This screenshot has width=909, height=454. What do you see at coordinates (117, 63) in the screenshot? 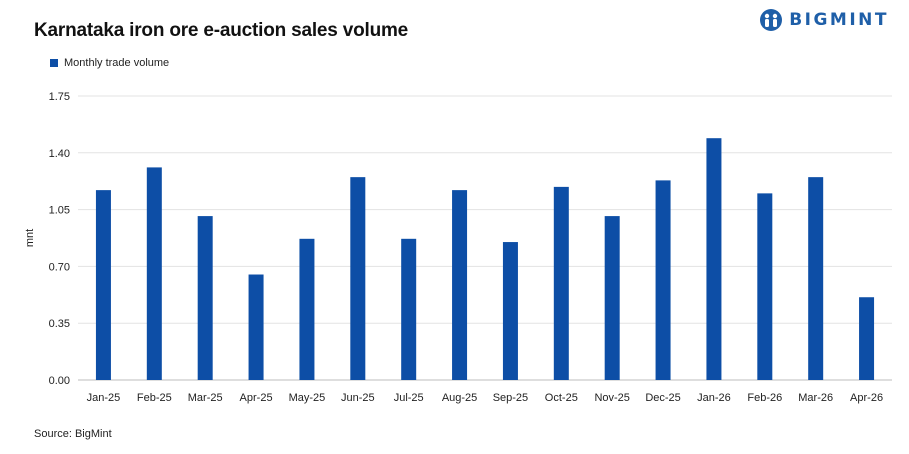
I see `legend-label: Monthly trade volume` at bounding box center [117, 63].